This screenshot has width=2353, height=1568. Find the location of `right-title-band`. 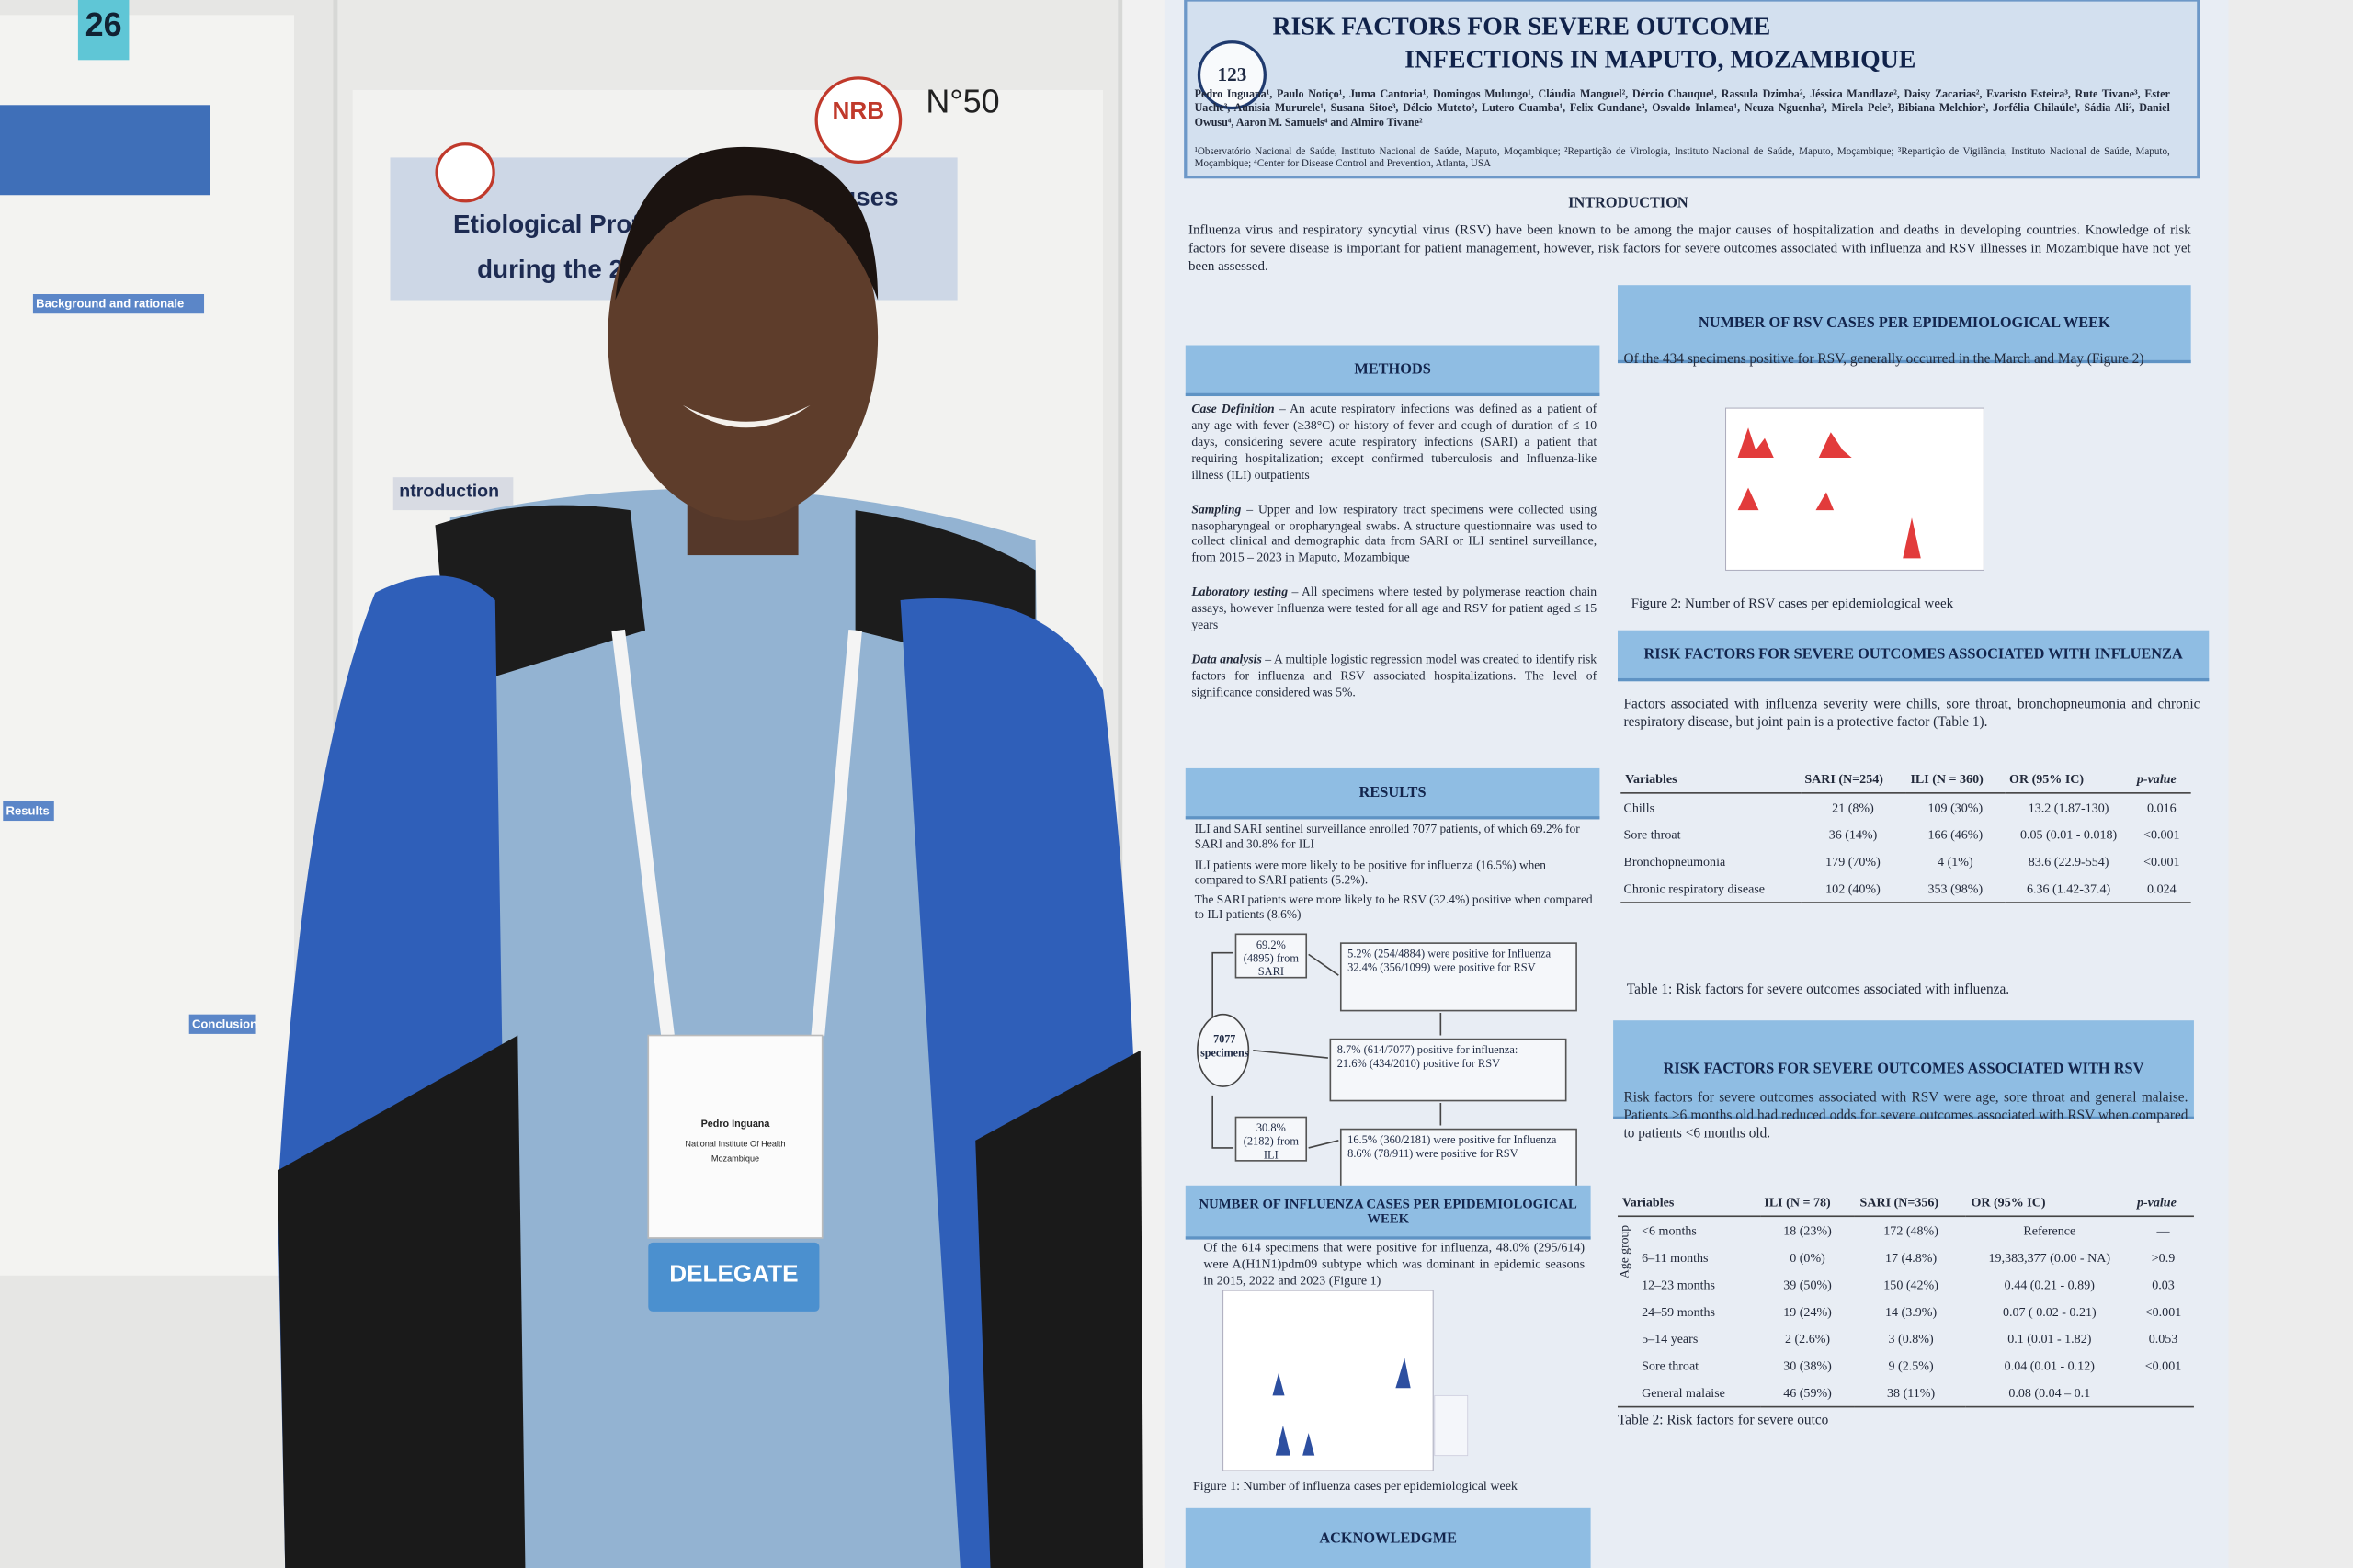

right-title-band is located at coordinates (1692, 89).